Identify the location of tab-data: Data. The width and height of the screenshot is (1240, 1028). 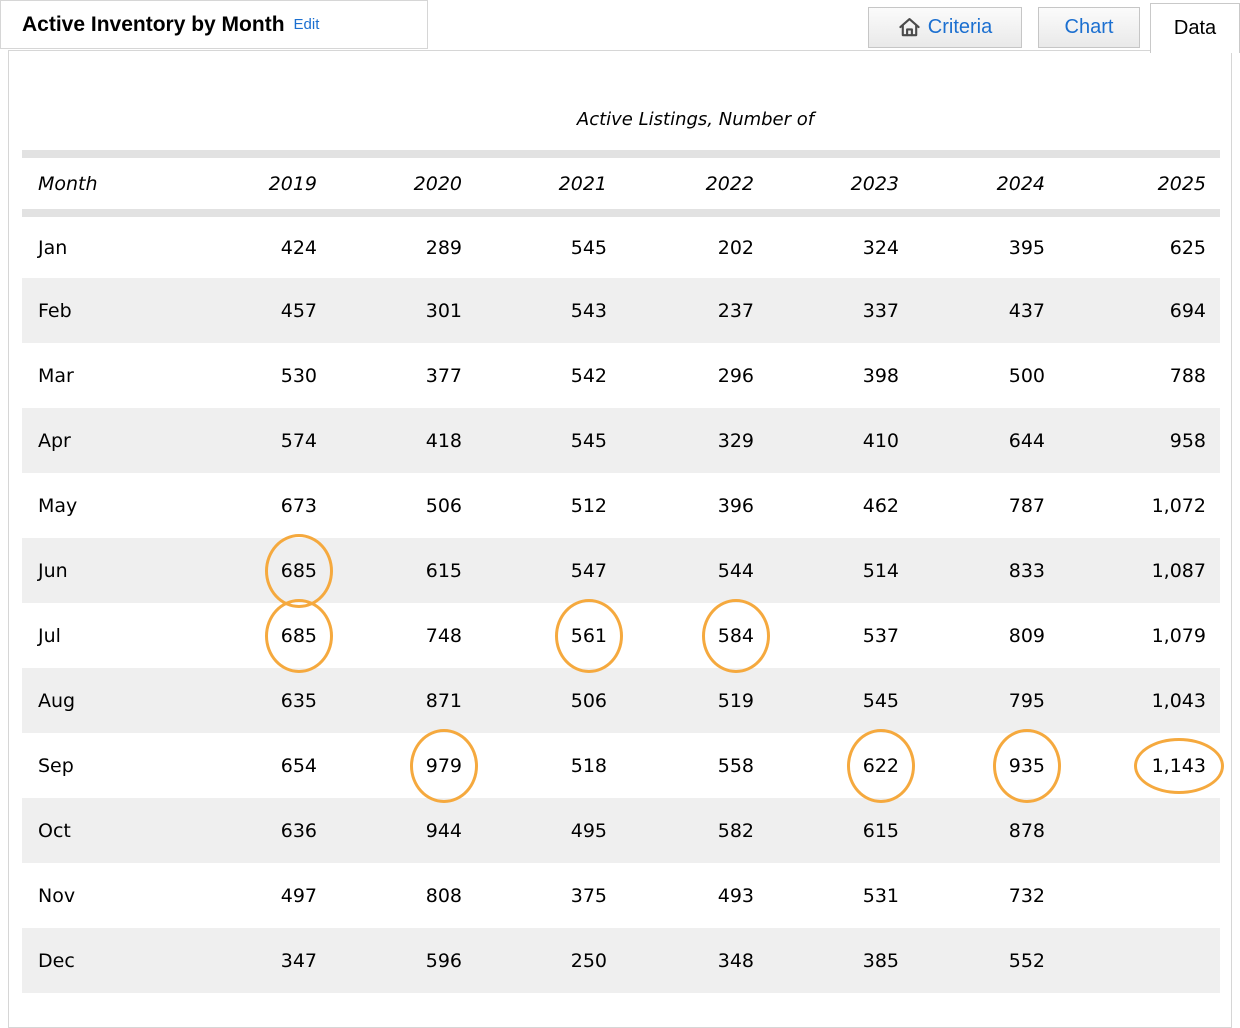
(1195, 28).